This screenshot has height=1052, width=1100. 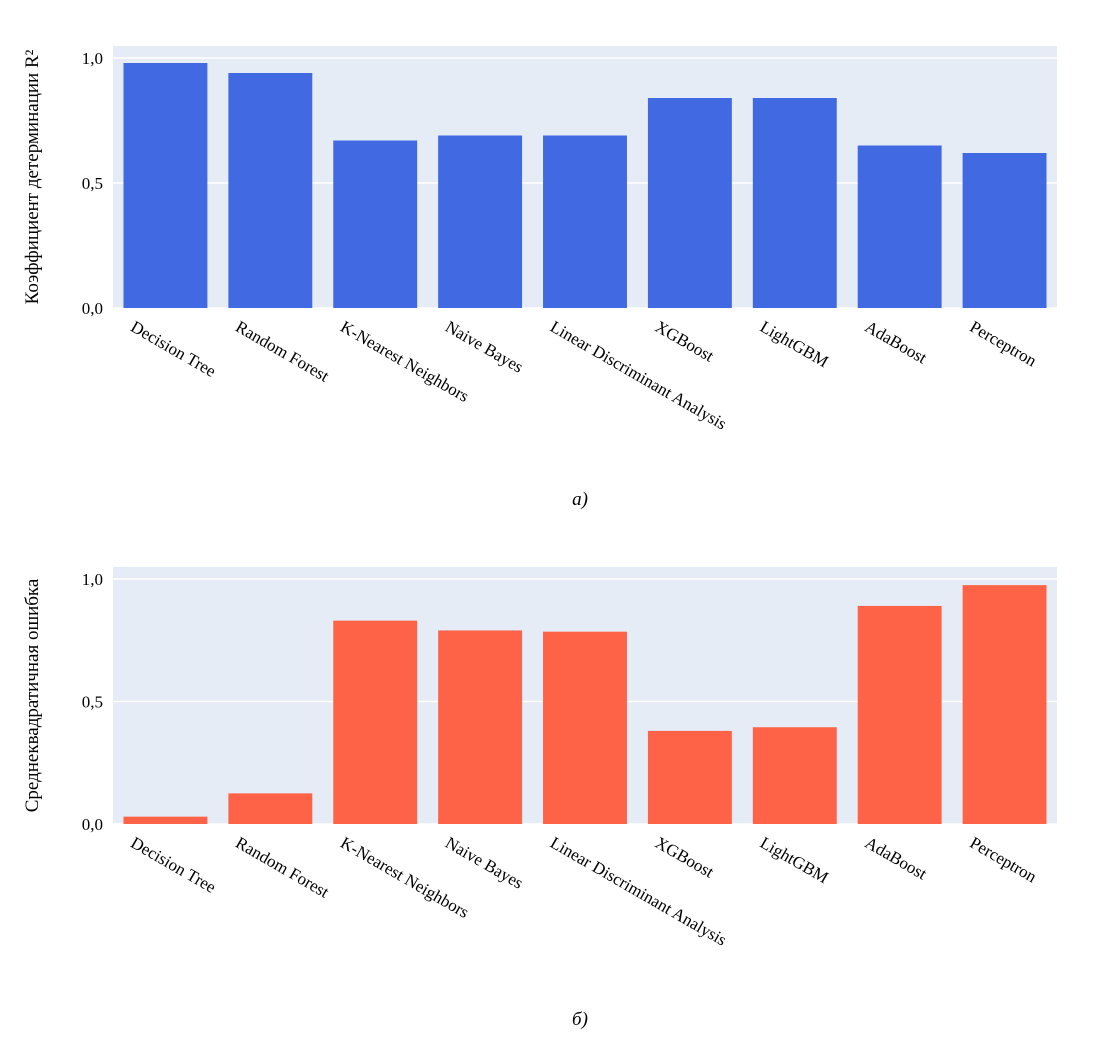 What do you see at coordinates (32, 176) in the screenshot?
I see `y-axis-label: Коэффициент детерминации R²` at bounding box center [32, 176].